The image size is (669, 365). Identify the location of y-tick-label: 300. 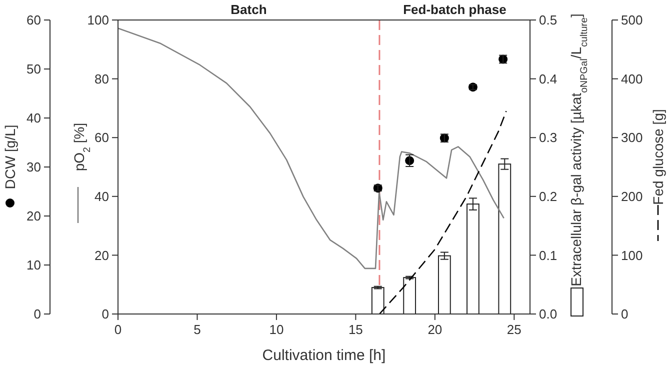
(632, 138).